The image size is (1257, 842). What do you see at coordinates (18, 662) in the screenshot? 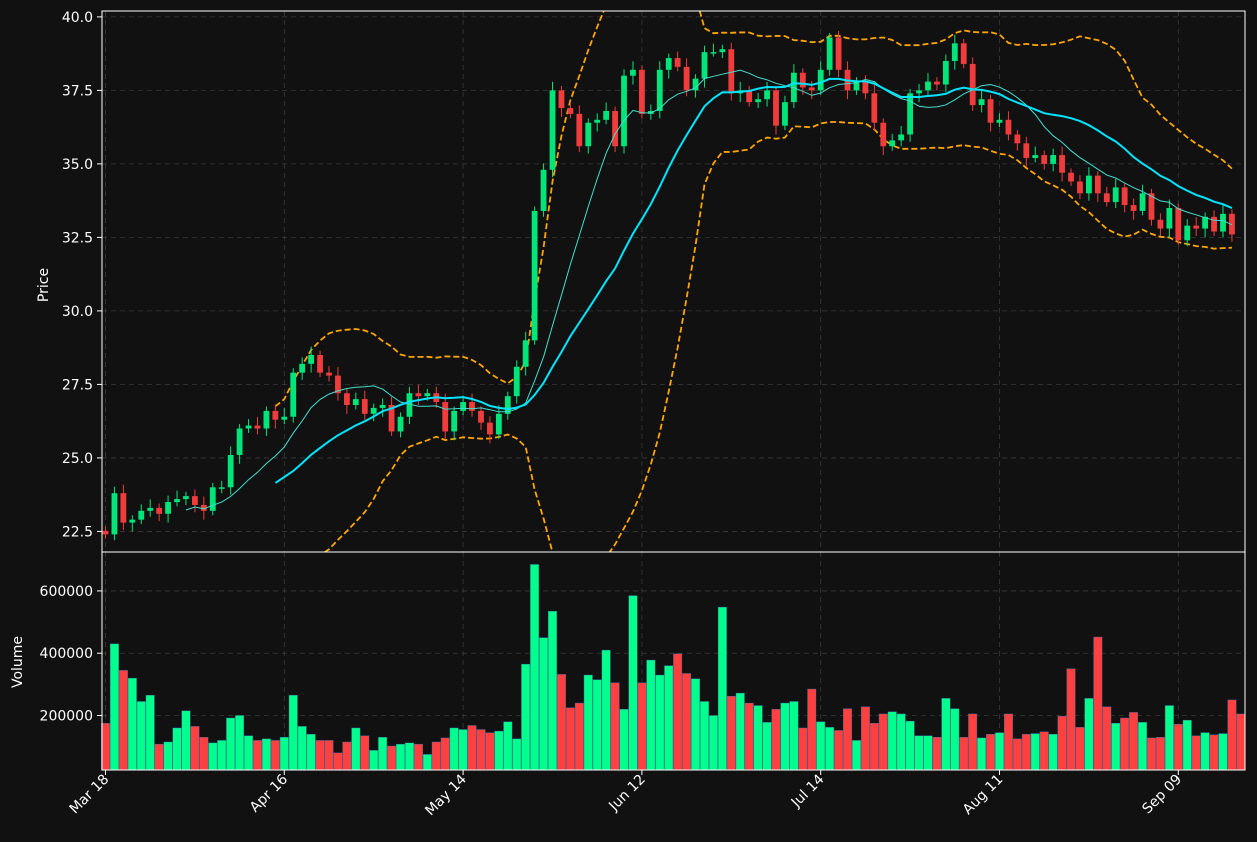
I see `volume-axis-label: Volume` at bounding box center [18, 662].